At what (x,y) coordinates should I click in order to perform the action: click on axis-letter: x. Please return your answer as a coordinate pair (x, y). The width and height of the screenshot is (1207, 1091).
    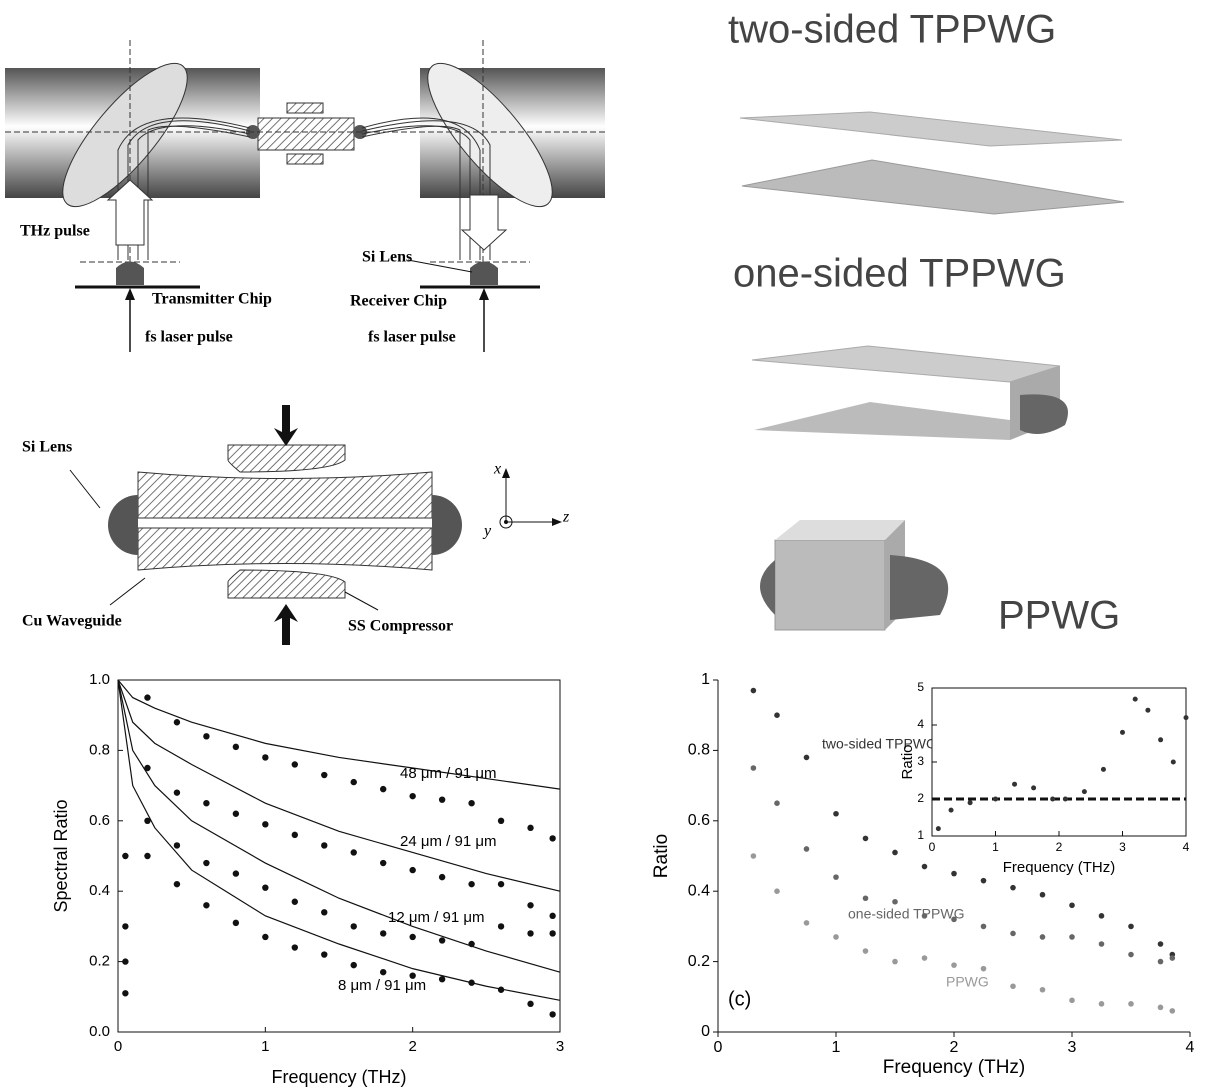
    Looking at the image, I should click on (497, 469).